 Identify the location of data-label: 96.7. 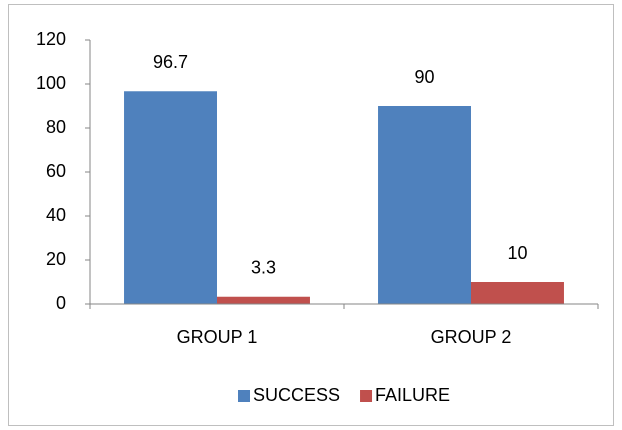
(170, 62).